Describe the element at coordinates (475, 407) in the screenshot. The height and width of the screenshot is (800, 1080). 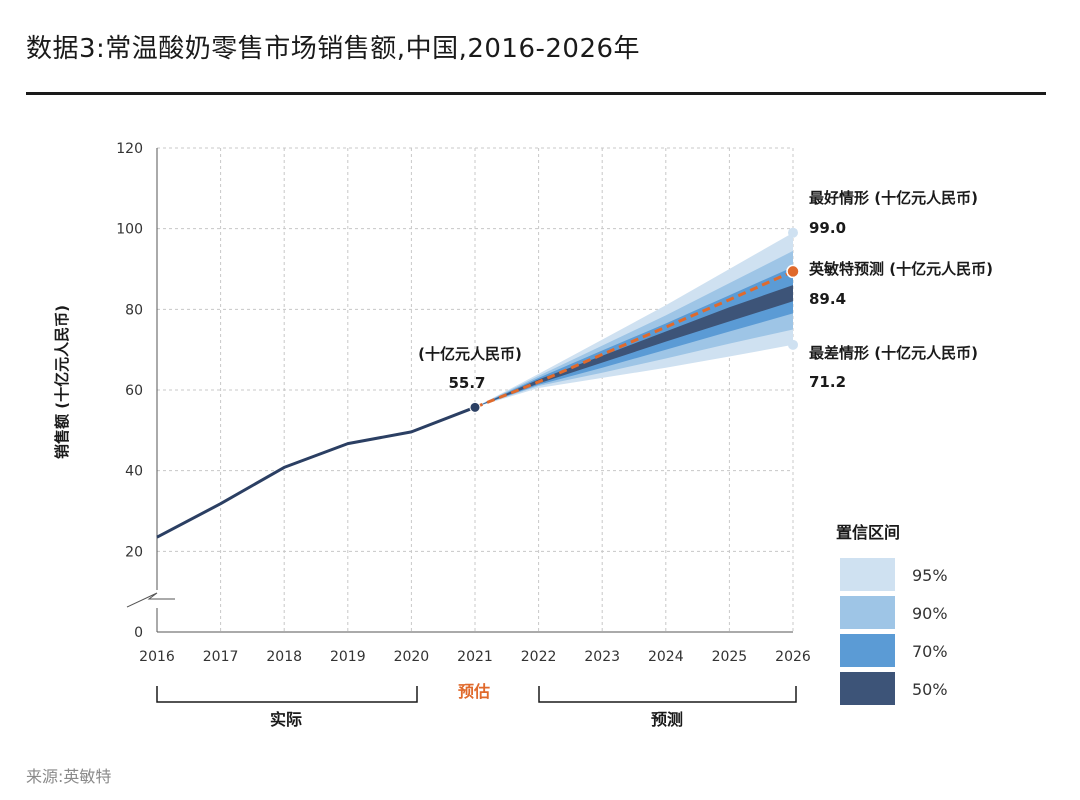
I see `point-2021` at that location.